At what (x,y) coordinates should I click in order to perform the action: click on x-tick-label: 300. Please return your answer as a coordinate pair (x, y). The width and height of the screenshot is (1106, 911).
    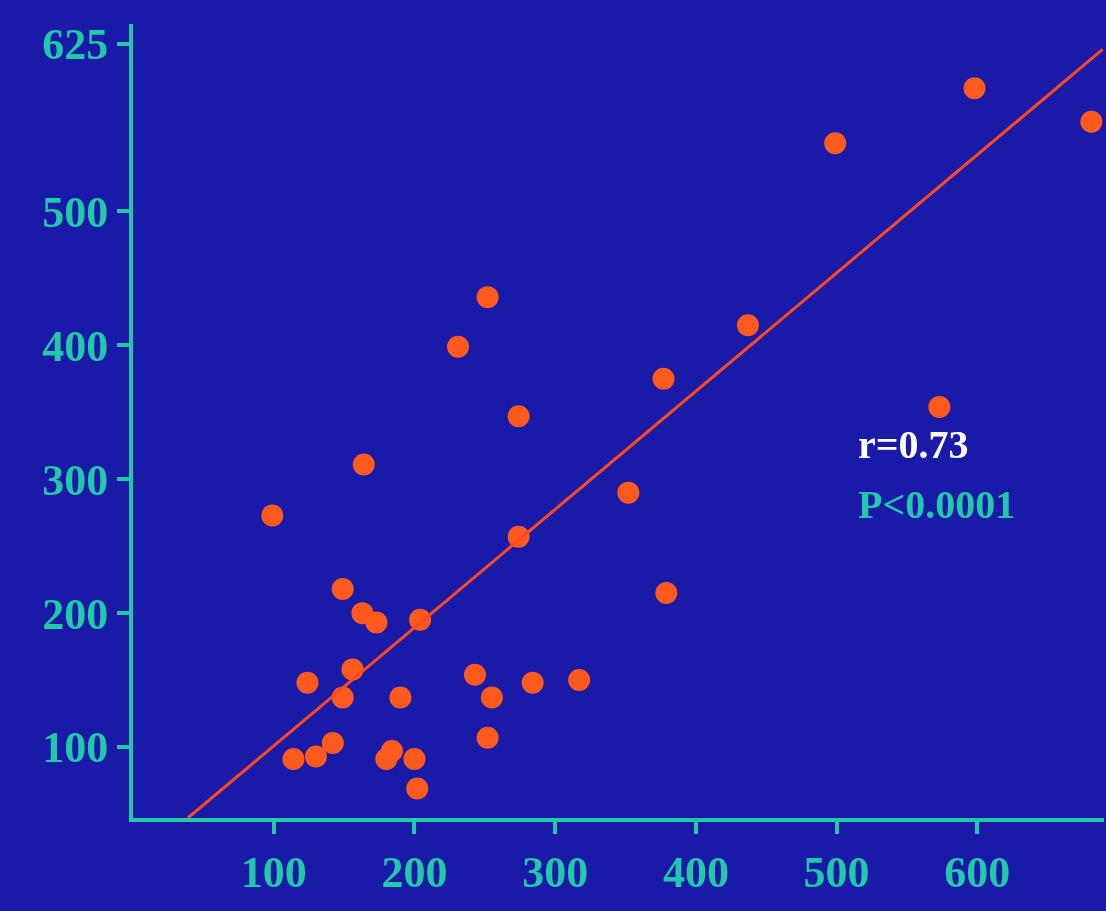
    Looking at the image, I should click on (555, 872).